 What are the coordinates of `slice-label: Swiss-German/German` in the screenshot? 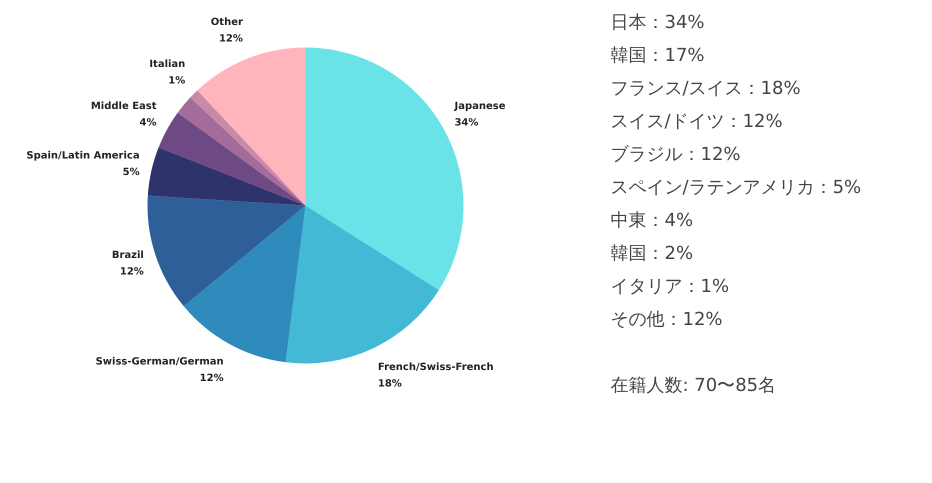 It's located at (160, 362).